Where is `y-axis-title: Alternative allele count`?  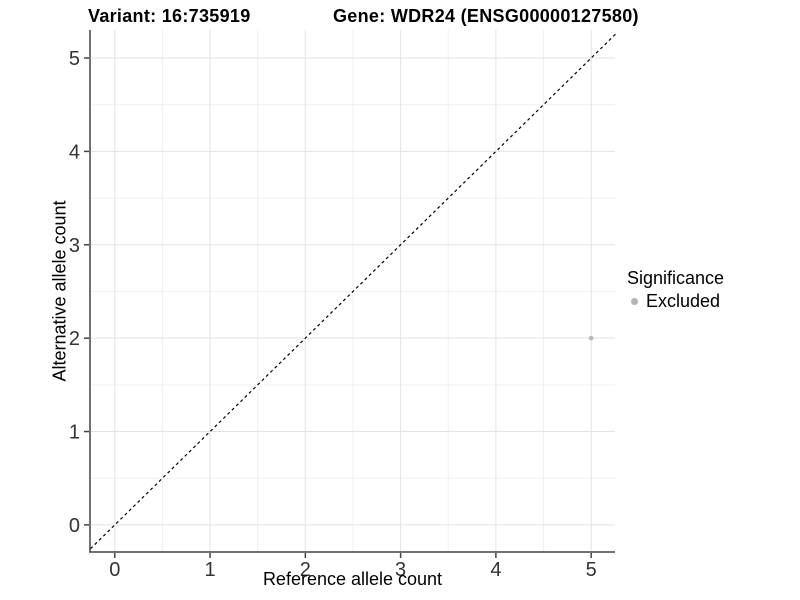 y-axis-title: Alternative allele count is located at coordinates (59, 291).